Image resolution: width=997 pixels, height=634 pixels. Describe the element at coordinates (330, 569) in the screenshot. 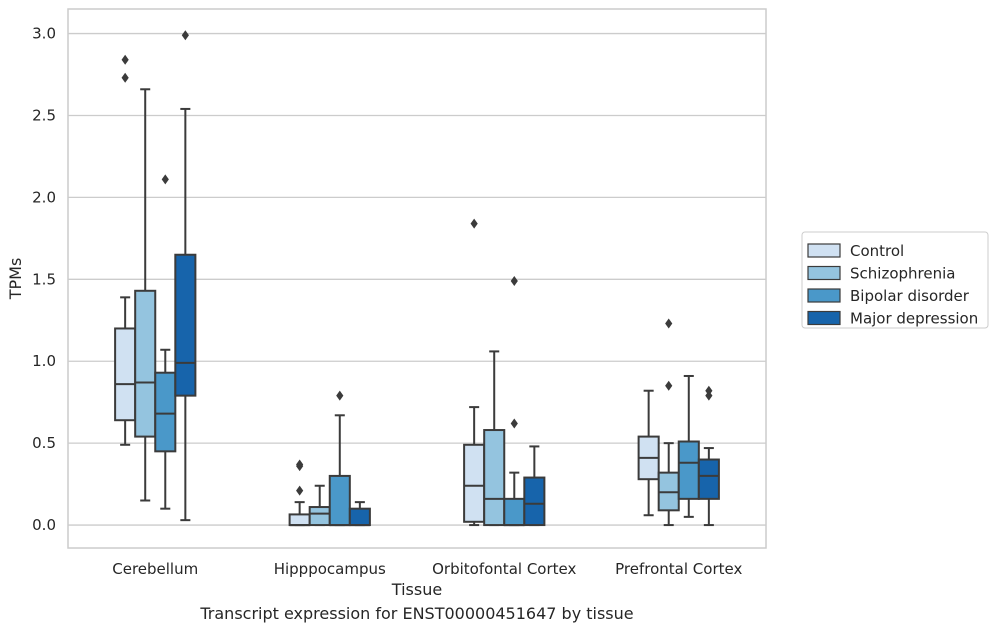

I see `x-tick-label: Hipppocampus` at that location.